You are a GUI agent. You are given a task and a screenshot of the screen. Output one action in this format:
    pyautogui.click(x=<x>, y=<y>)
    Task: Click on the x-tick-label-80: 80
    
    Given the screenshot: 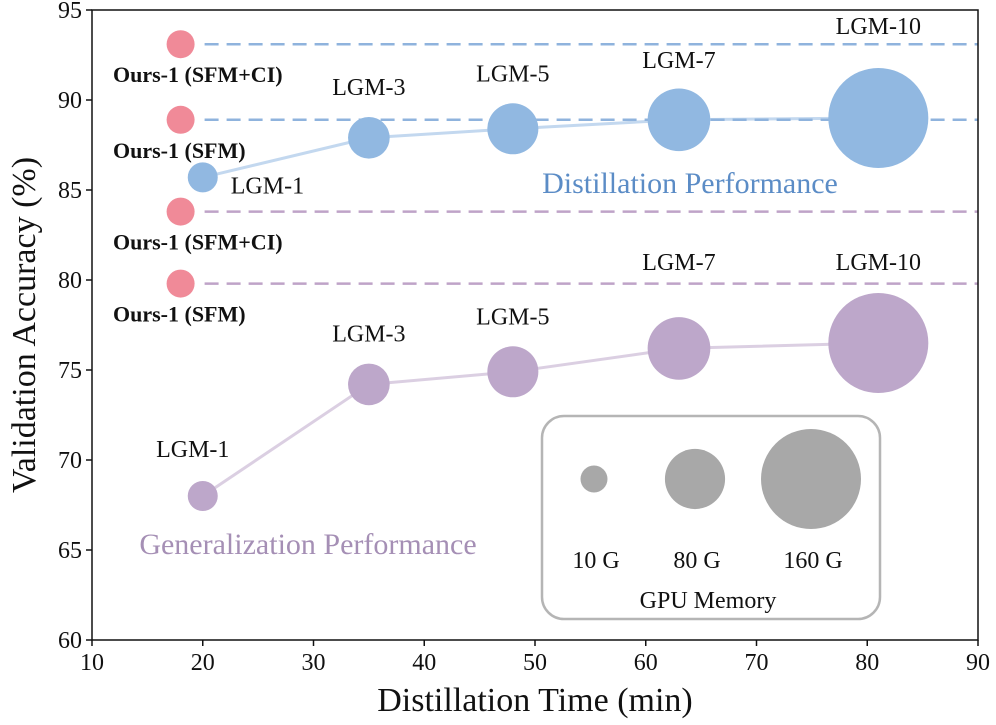 What is the action you would take?
    pyautogui.click(x=867, y=663)
    